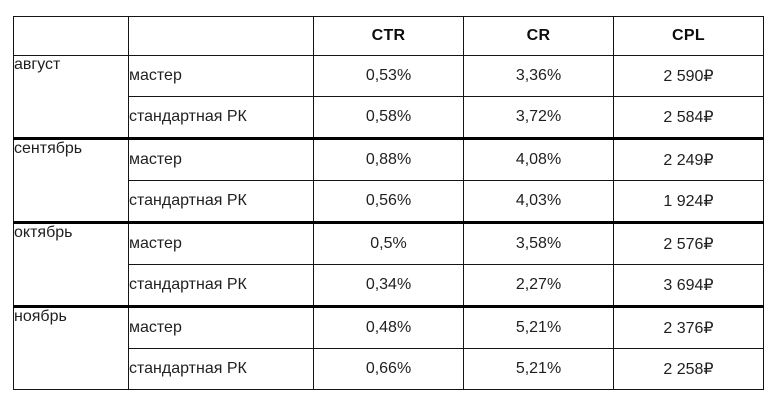 The width and height of the screenshot is (784, 403). I want to click on header-cpl: CPL, so click(688, 36).